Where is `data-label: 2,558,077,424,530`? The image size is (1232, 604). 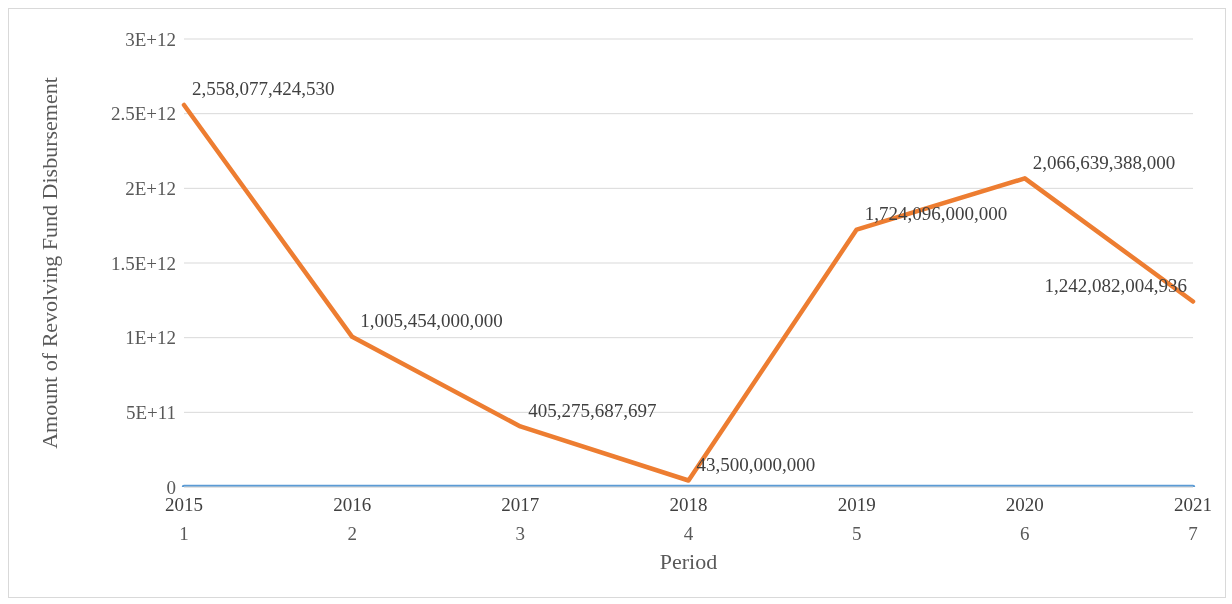 data-label: 2,558,077,424,530 is located at coordinates (263, 89).